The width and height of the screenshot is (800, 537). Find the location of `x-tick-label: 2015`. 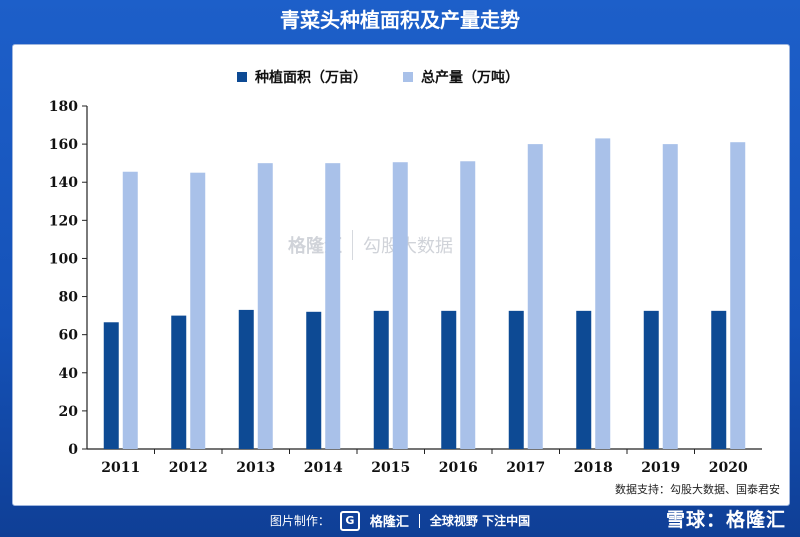

x-tick-label: 2015 is located at coordinates (390, 468).